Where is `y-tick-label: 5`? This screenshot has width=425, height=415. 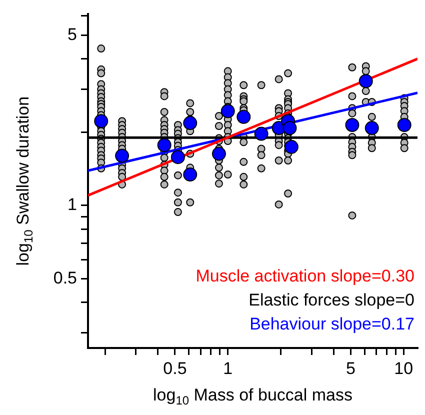 y-tick-label: 5 is located at coordinates (72, 34).